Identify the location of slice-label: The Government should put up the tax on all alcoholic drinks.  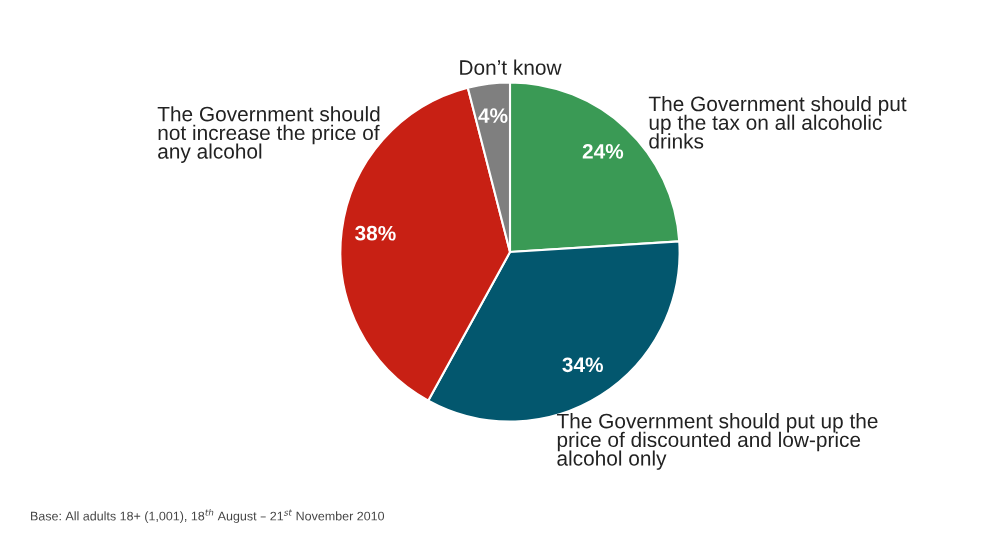
(777, 122).